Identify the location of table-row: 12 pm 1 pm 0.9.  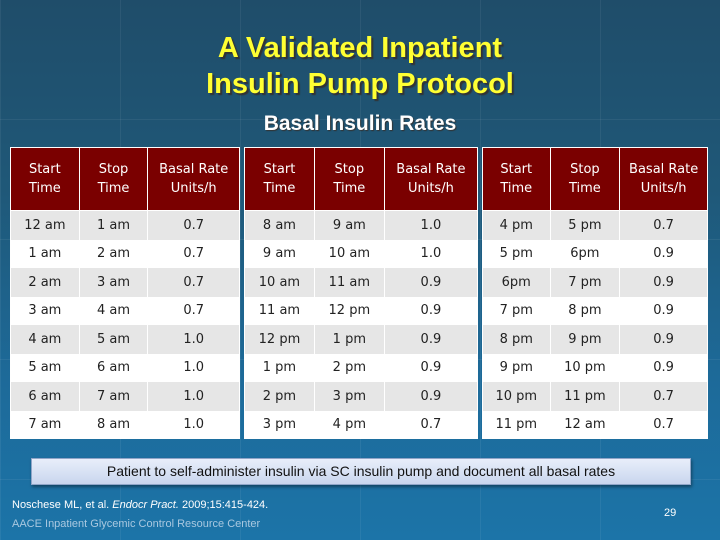
(361, 339).